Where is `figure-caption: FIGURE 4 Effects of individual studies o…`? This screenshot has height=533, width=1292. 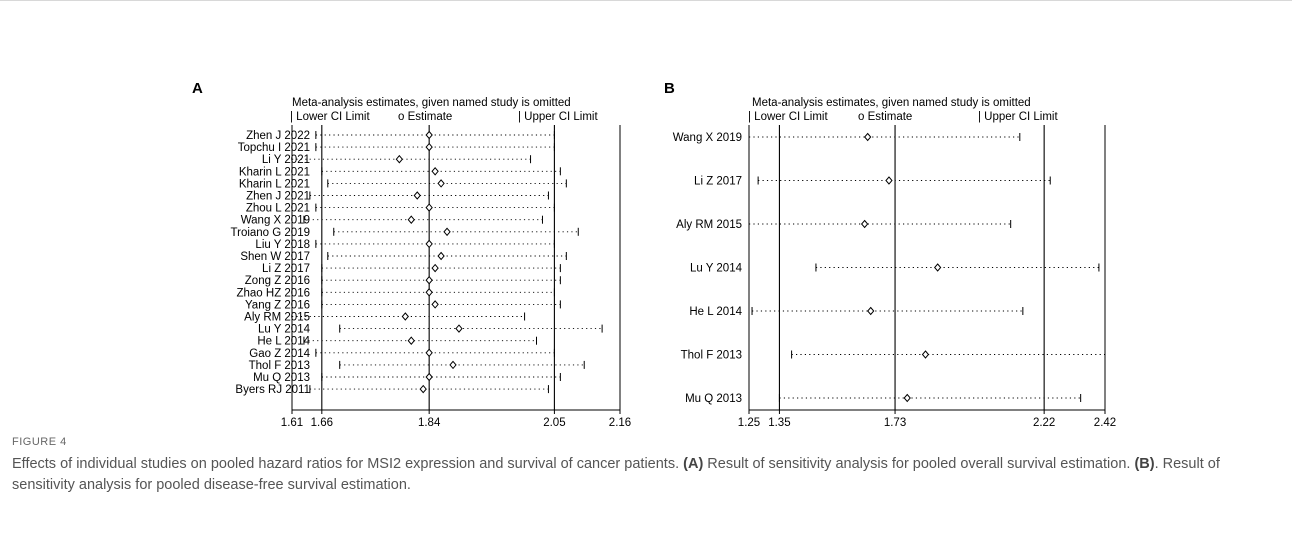 figure-caption: FIGURE 4 Effects of individual studies o… is located at coordinates (646, 466).